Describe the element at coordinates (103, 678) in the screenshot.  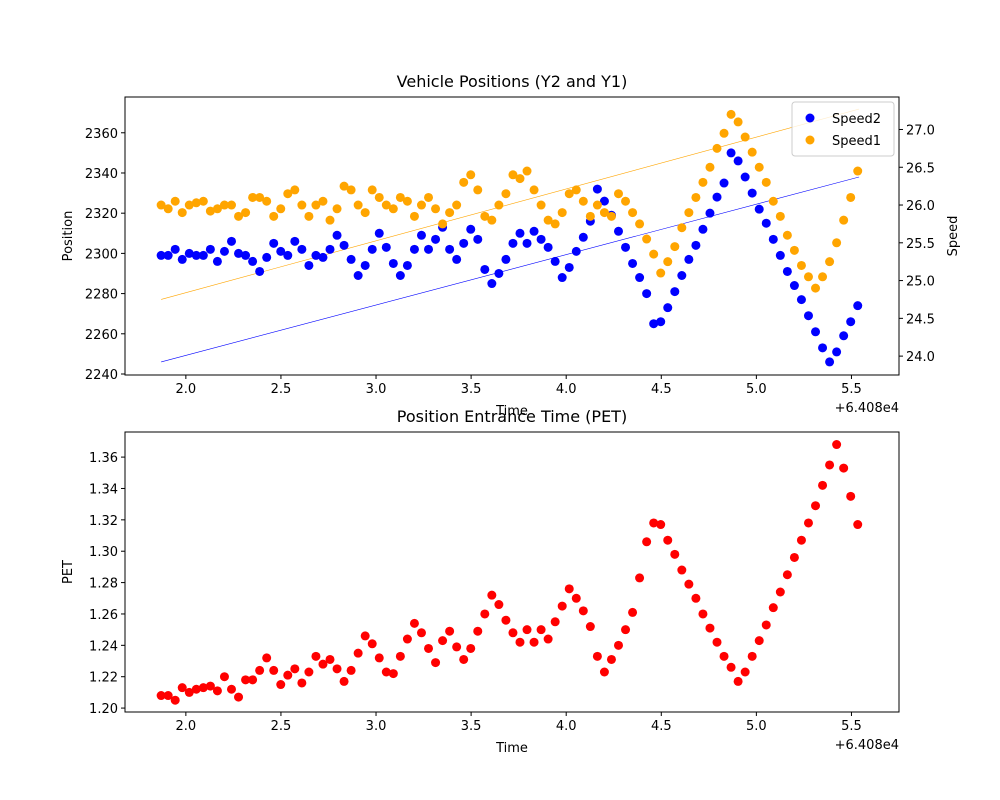
I see `y-tick-label: 1.22` at that location.